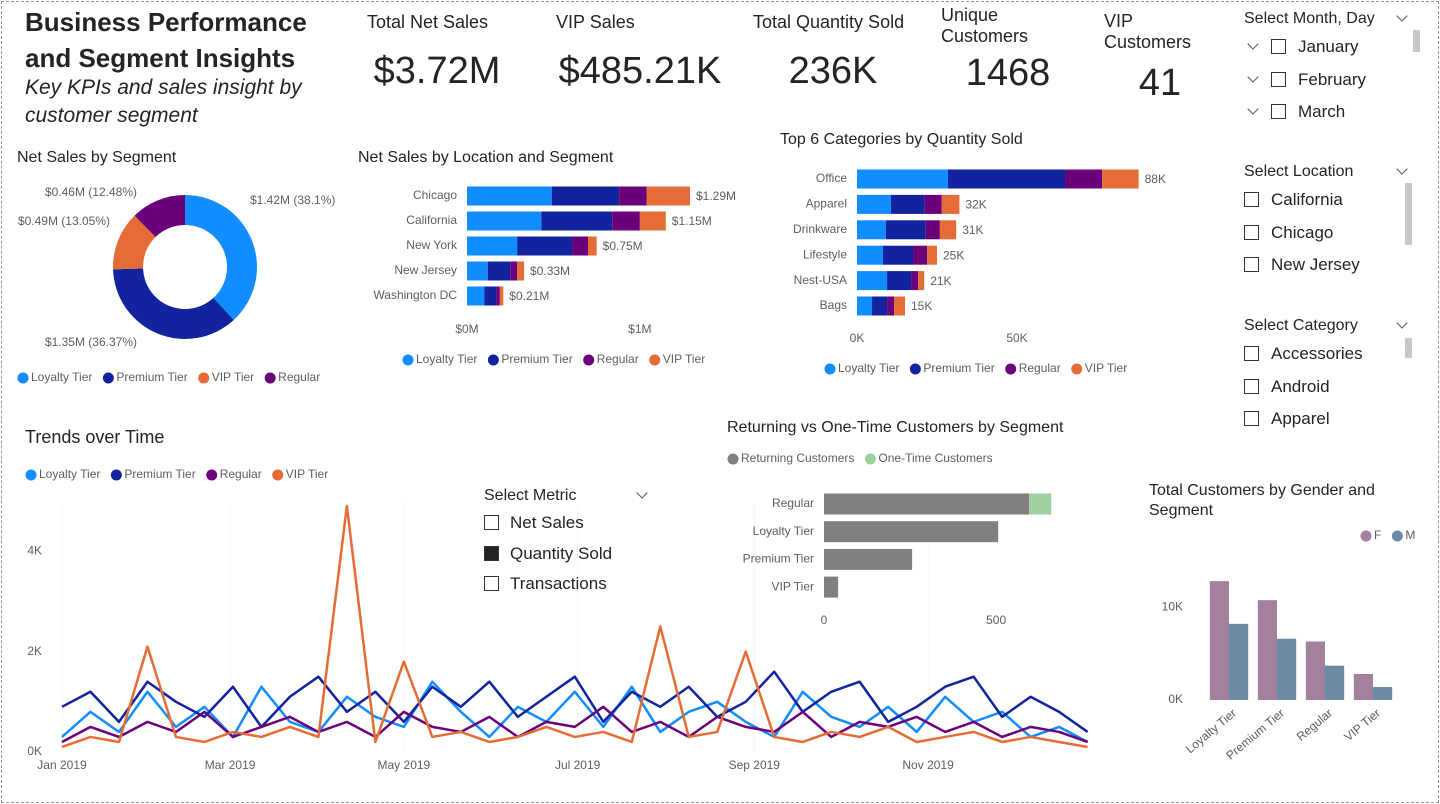 This screenshot has width=1440, height=804. I want to click on x-tick-label: Mar 2019, so click(230, 765).